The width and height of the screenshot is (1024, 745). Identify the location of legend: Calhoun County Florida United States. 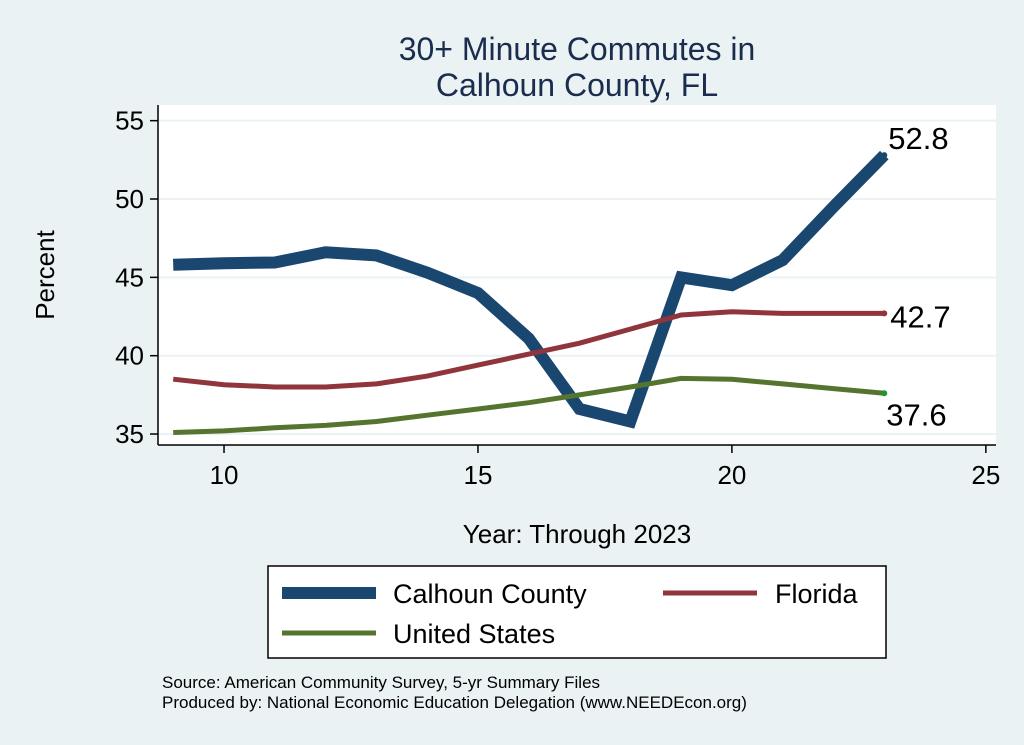
(577, 612).